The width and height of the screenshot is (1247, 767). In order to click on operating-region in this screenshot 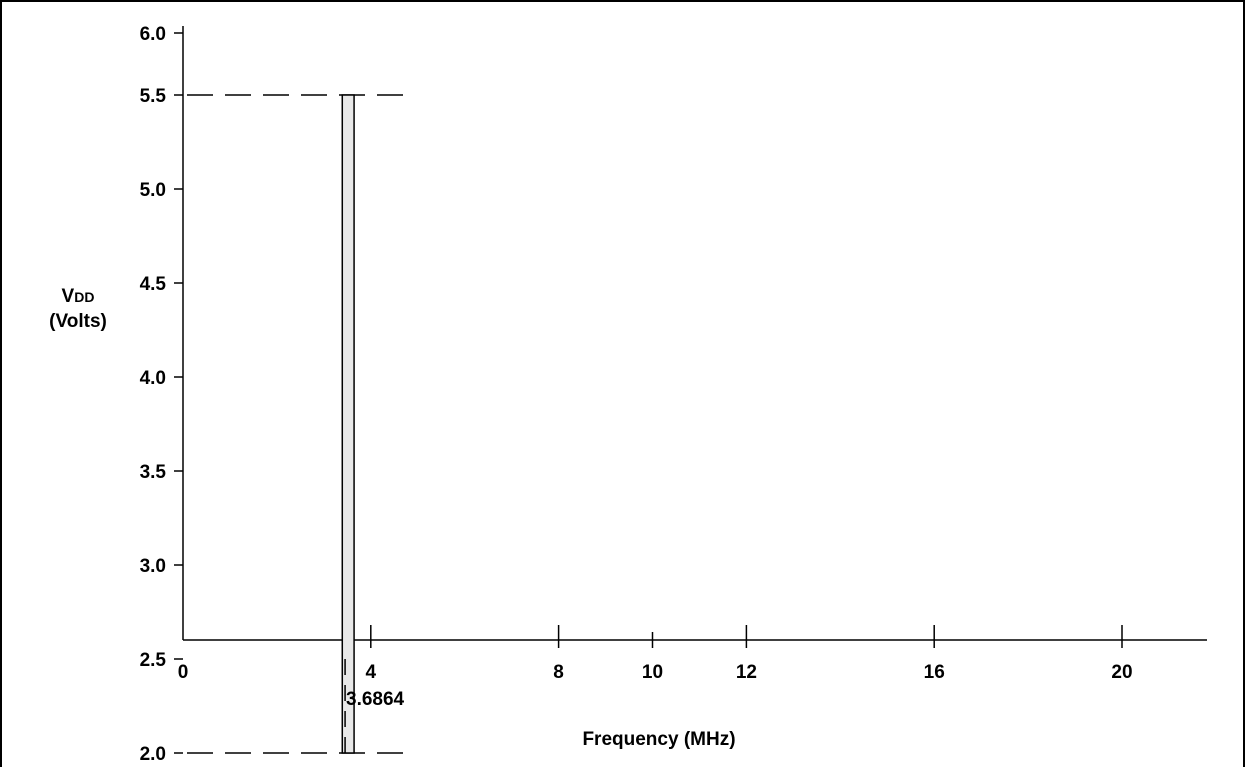, I will do `click(348, 424)`.